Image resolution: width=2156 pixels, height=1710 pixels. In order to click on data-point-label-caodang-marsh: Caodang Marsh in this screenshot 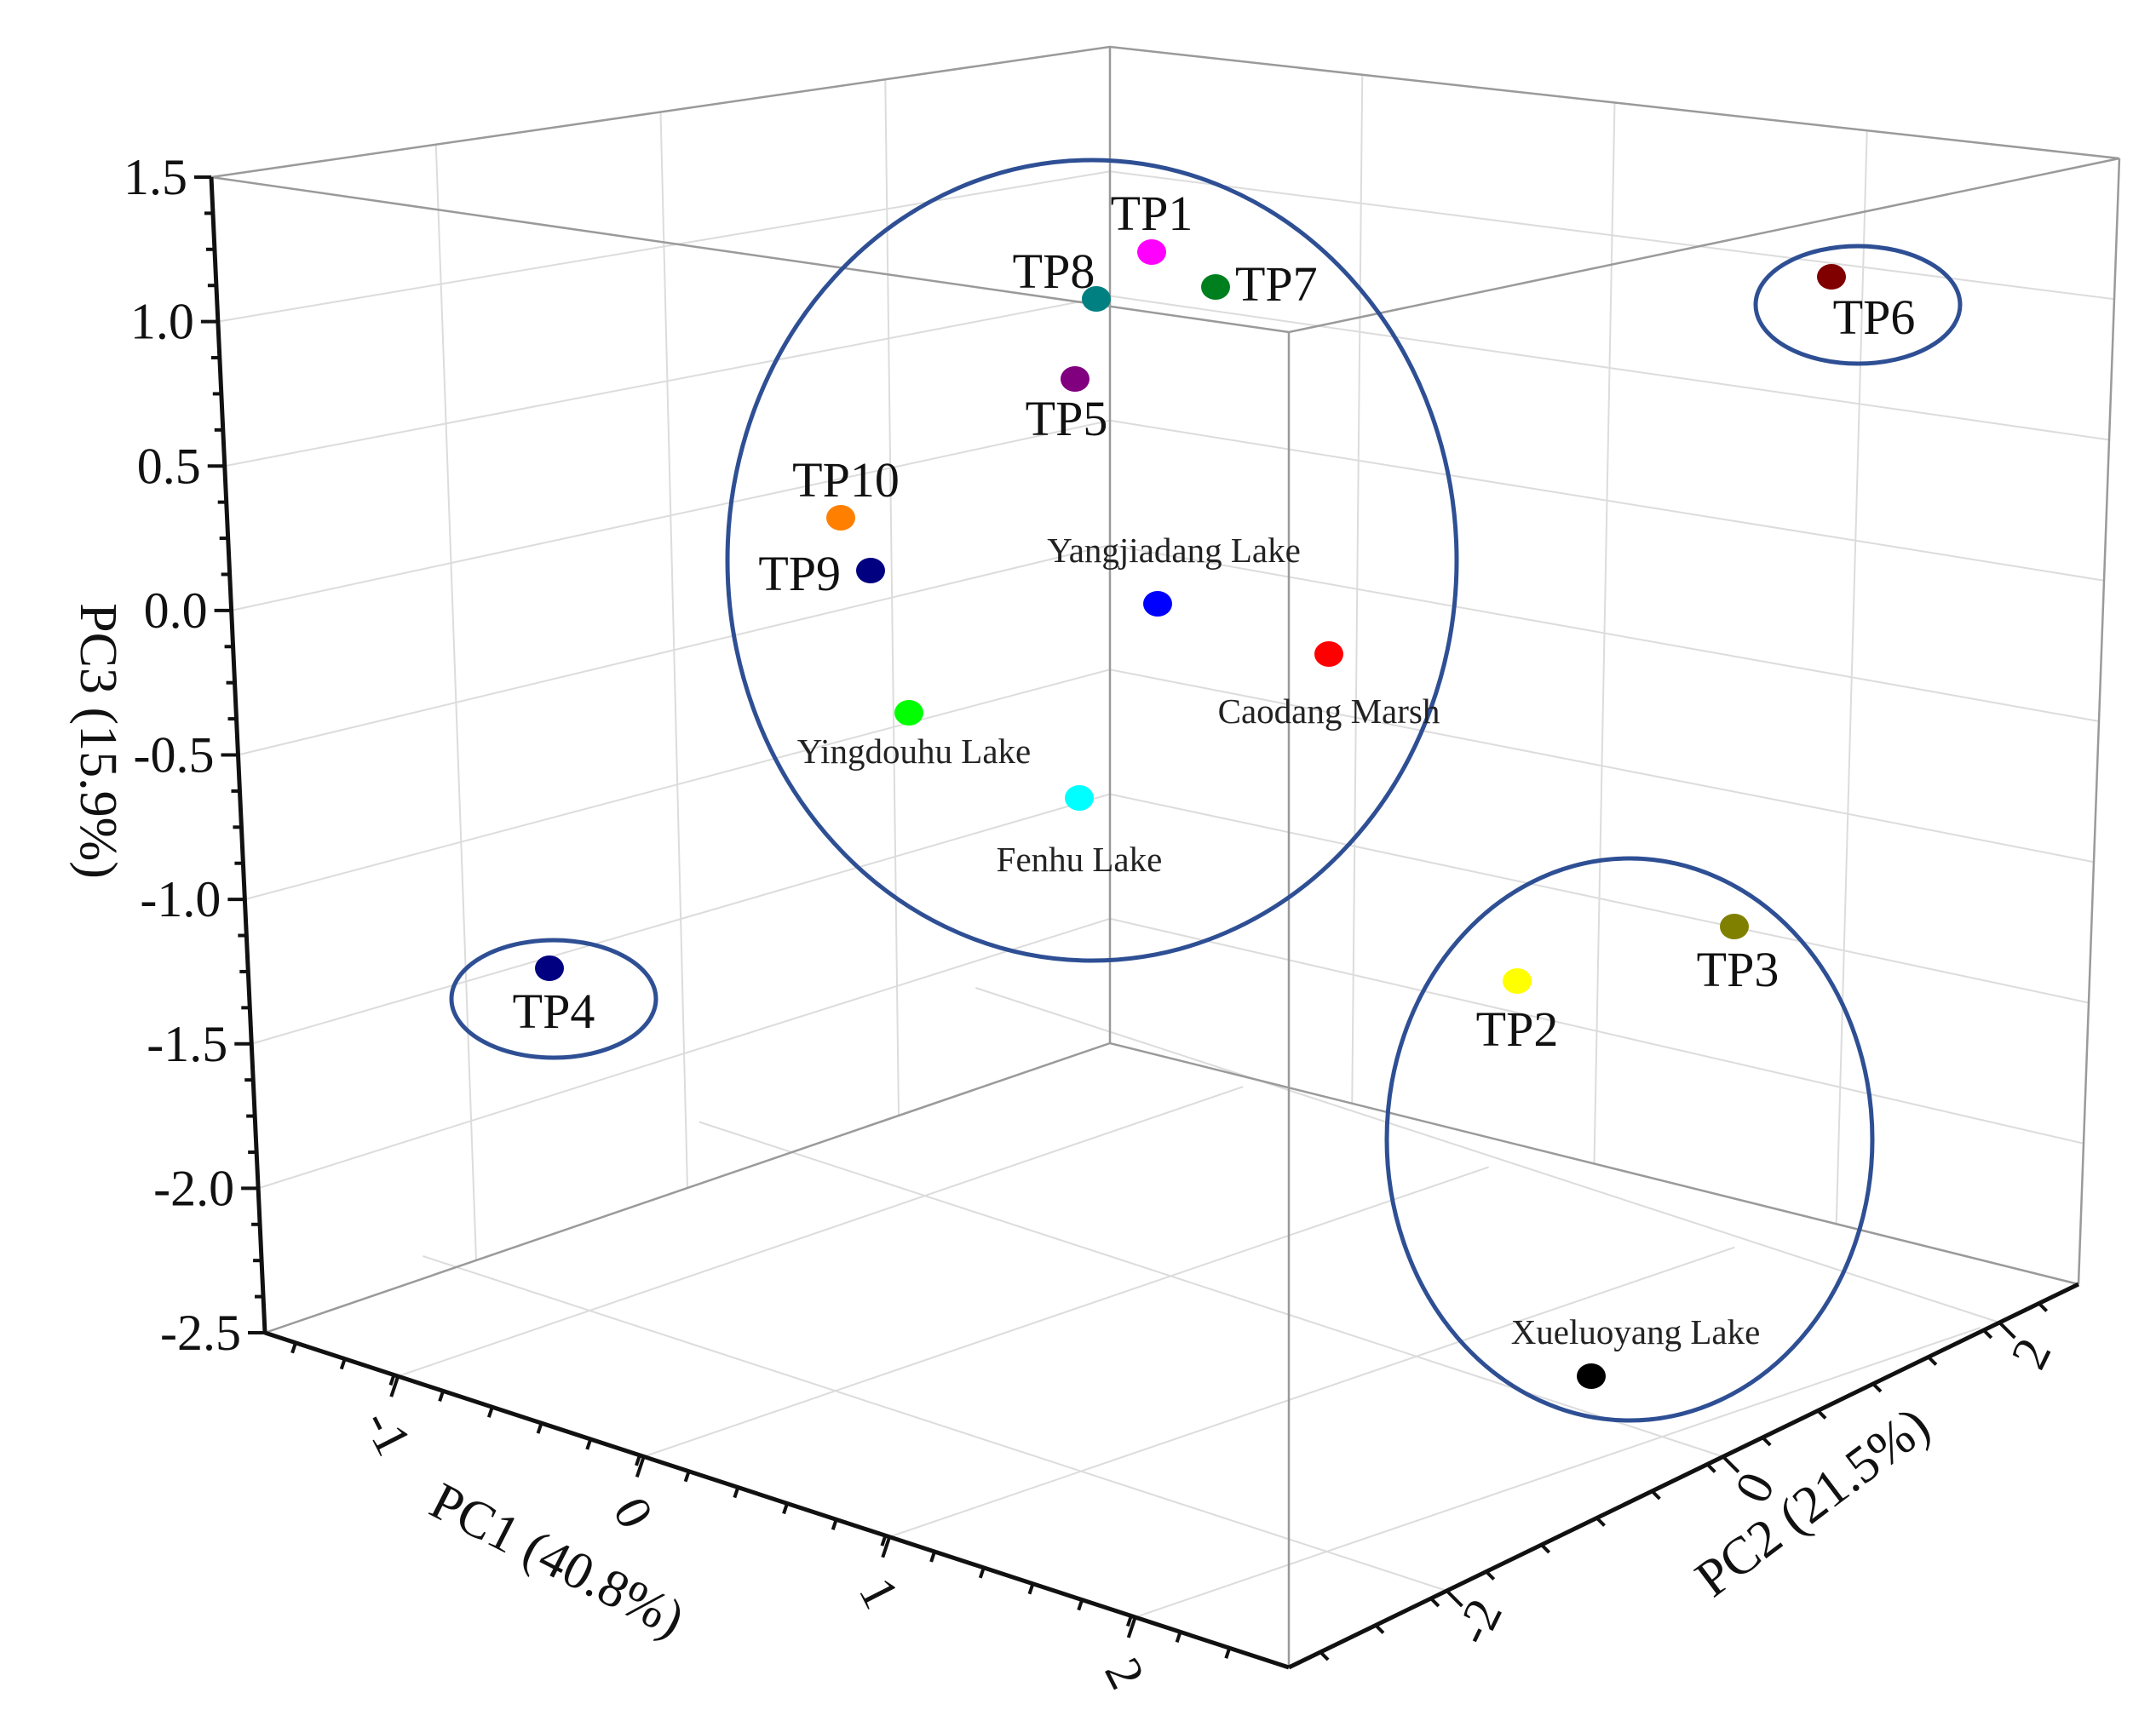, I will do `click(1329, 711)`.